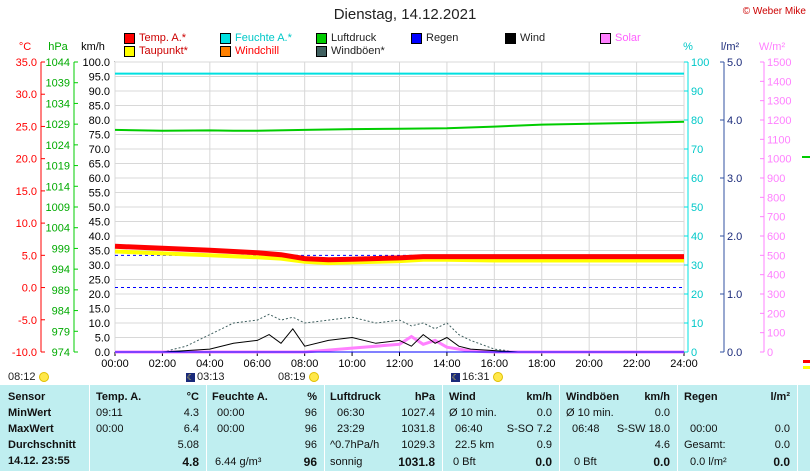 The height and width of the screenshot is (471, 810). I want to click on temp-max: 6.4, so click(191, 429).